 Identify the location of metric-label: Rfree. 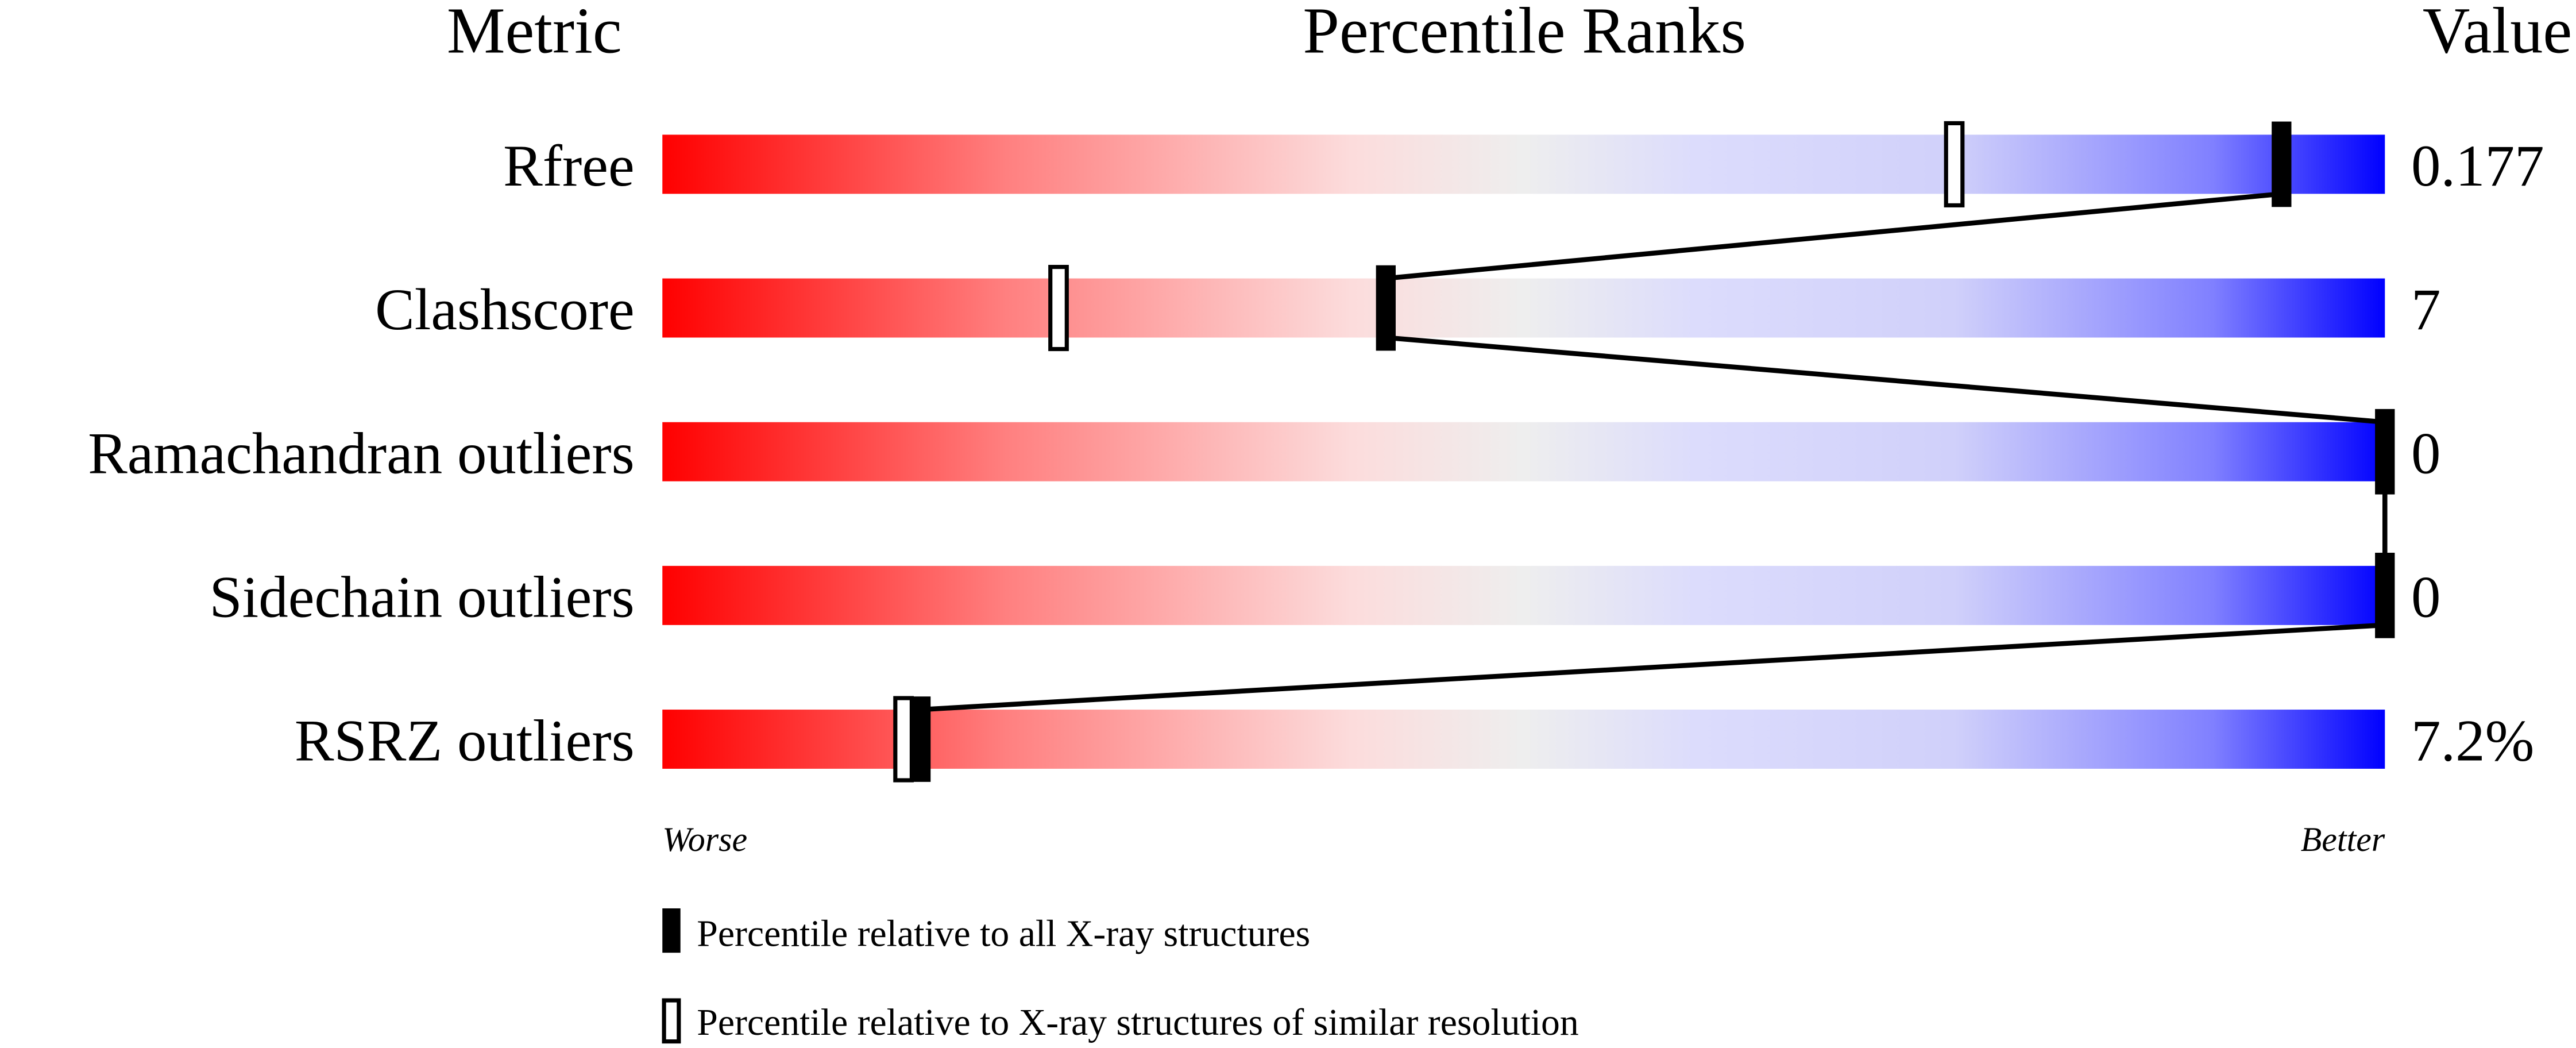
(569, 166).